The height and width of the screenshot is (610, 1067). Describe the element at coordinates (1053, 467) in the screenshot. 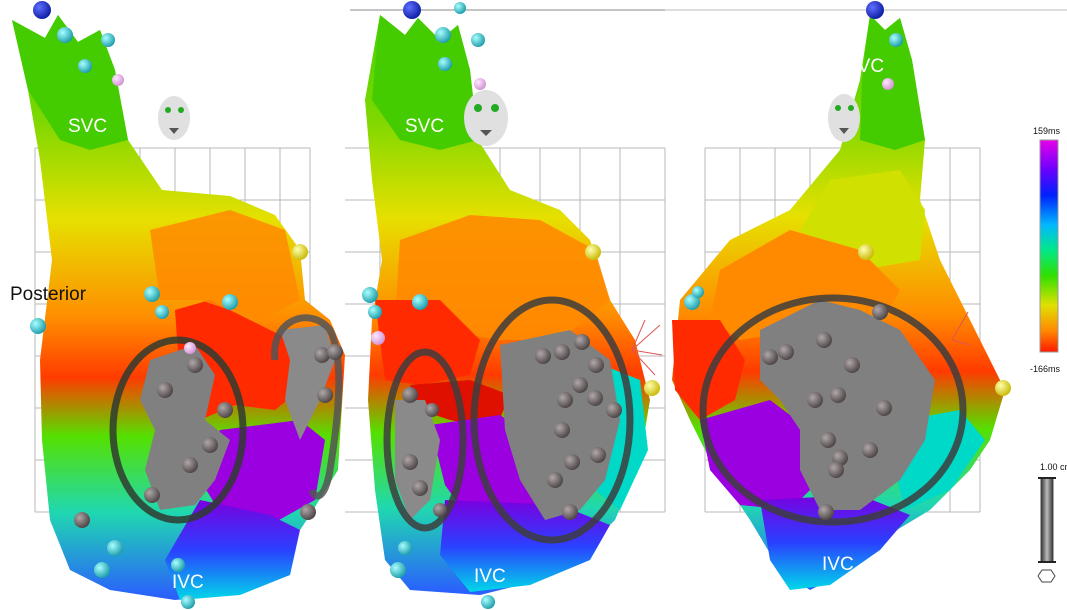

I see `scale-bar-label: 1.00 cm` at that location.